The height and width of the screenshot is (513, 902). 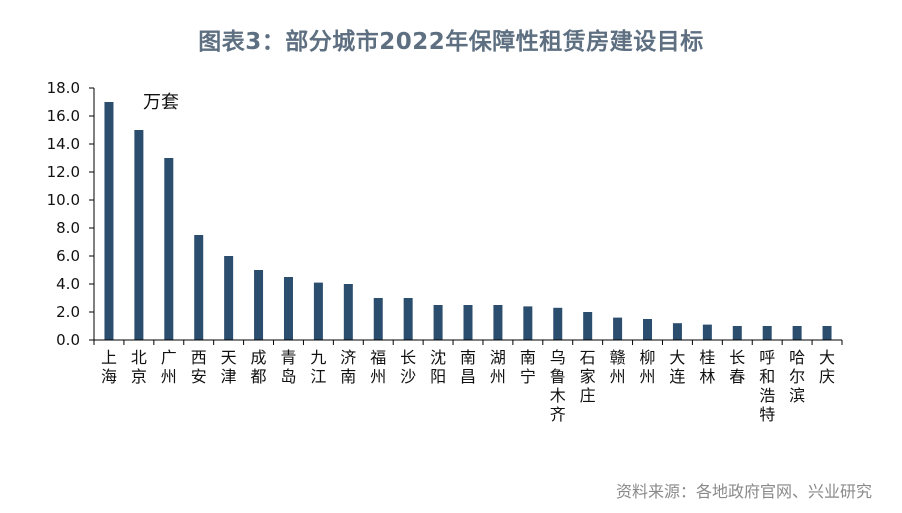 I want to click on x-category-label: 广州, so click(x=169, y=367).